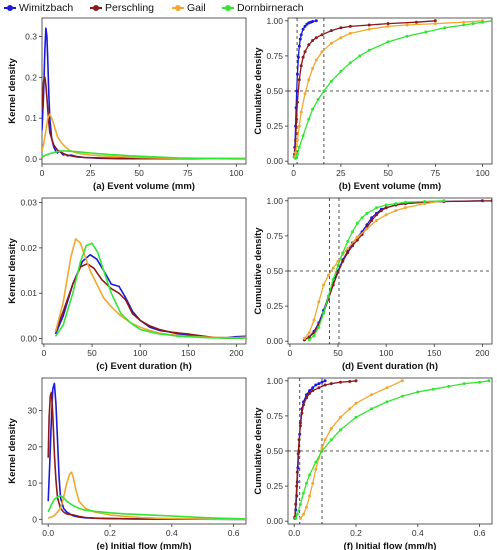 Image resolution: width=497 pixels, height=550 pixels. What do you see at coordinates (96, 8) in the screenshot?
I see `legend-swatch` at bounding box center [96, 8].